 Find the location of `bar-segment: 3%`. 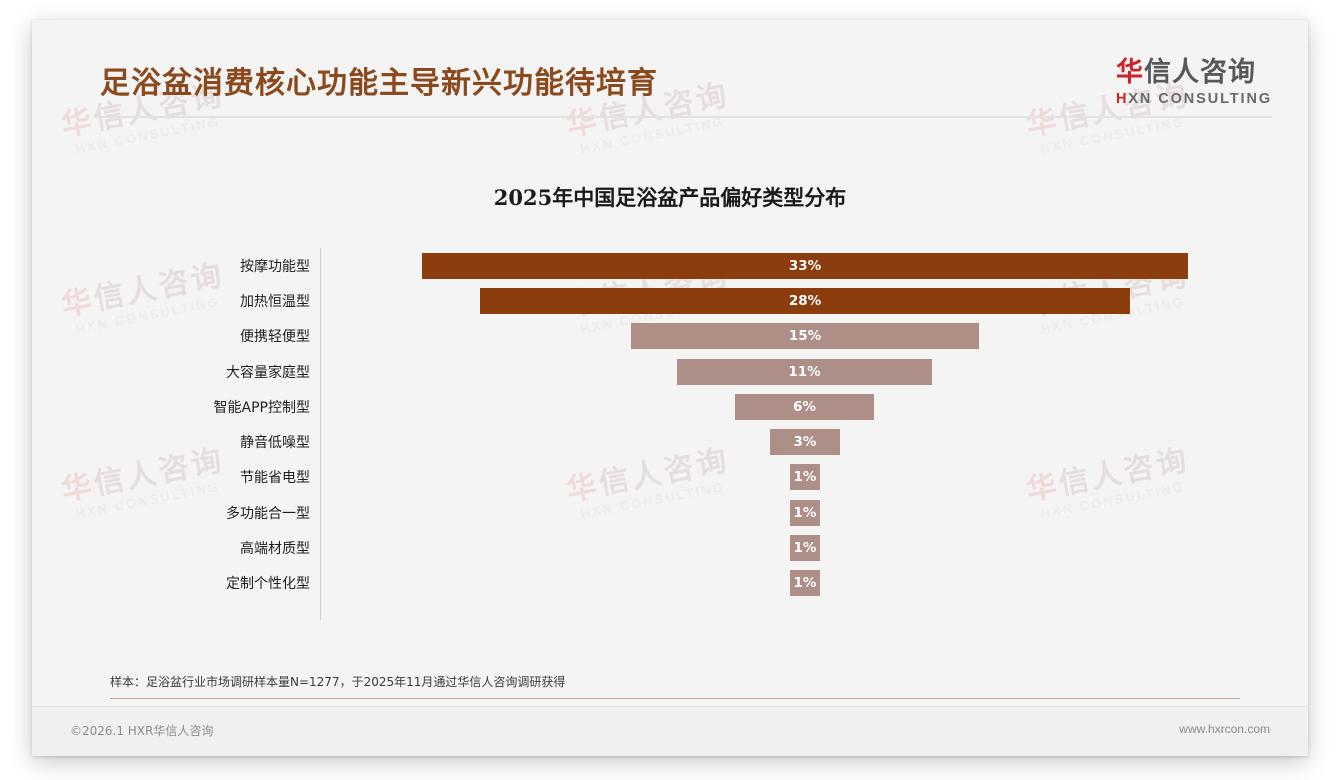

bar-segment: 3% is located at coordinates (805, 442).